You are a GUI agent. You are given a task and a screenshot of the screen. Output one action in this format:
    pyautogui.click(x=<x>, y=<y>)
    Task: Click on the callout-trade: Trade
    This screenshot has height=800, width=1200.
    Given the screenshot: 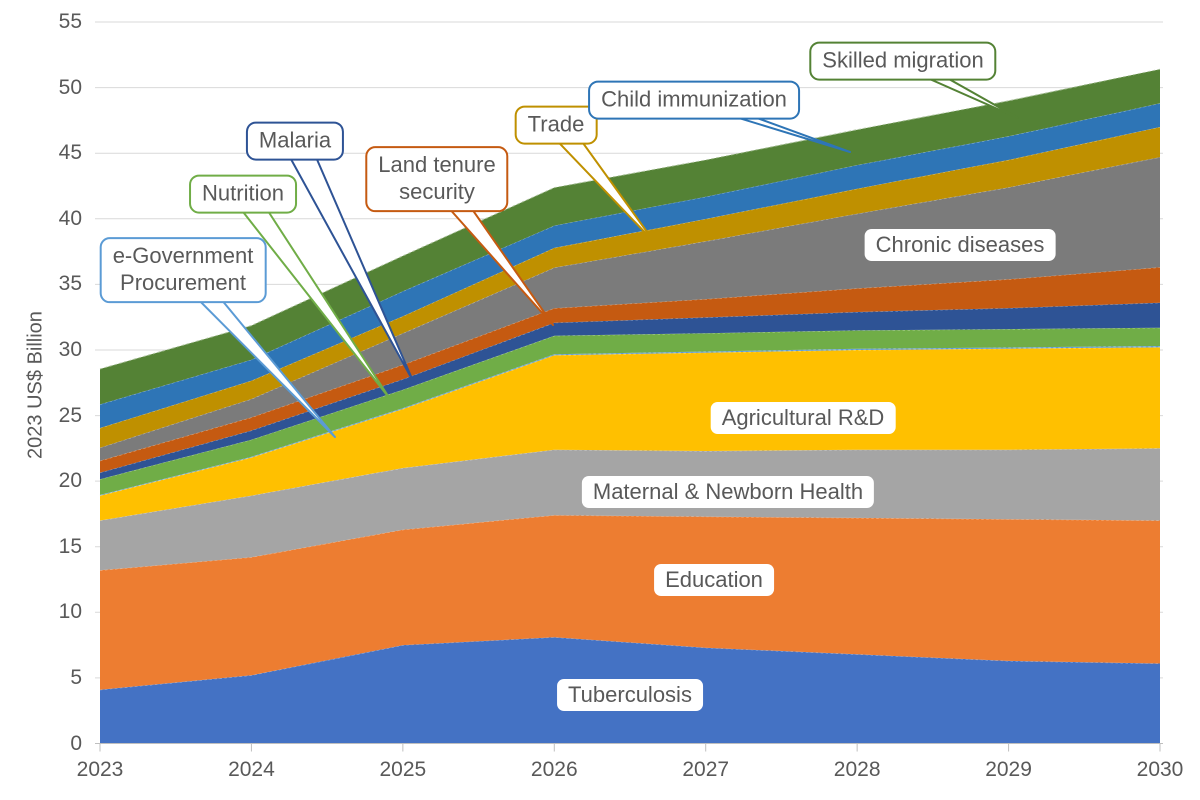 What is the action you would take?
    pyautogui.click(x=556, y=125)
    